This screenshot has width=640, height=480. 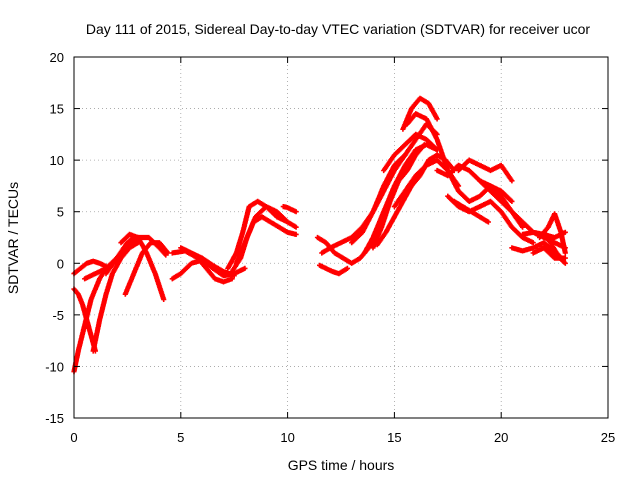 I want to click on y-tick-labels: -15 -10 -5 0 5 10 15 20, so click(x=54, y=238).